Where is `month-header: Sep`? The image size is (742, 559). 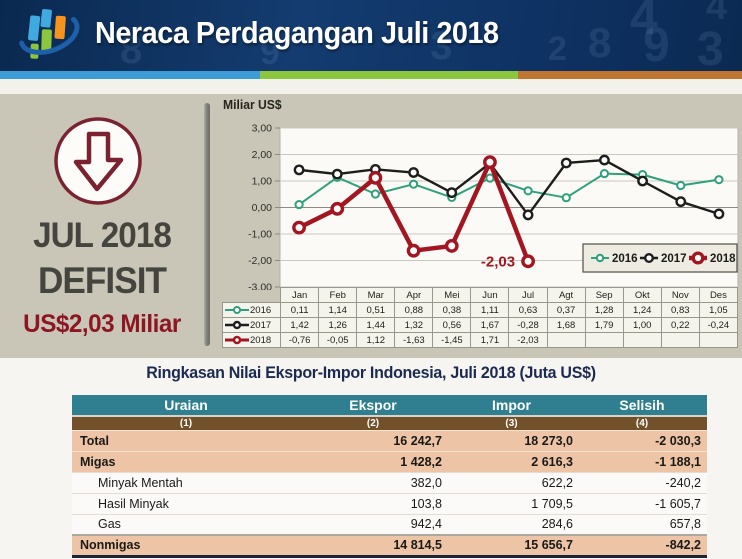 month-header: Sep is located at coordinates (604, 295).